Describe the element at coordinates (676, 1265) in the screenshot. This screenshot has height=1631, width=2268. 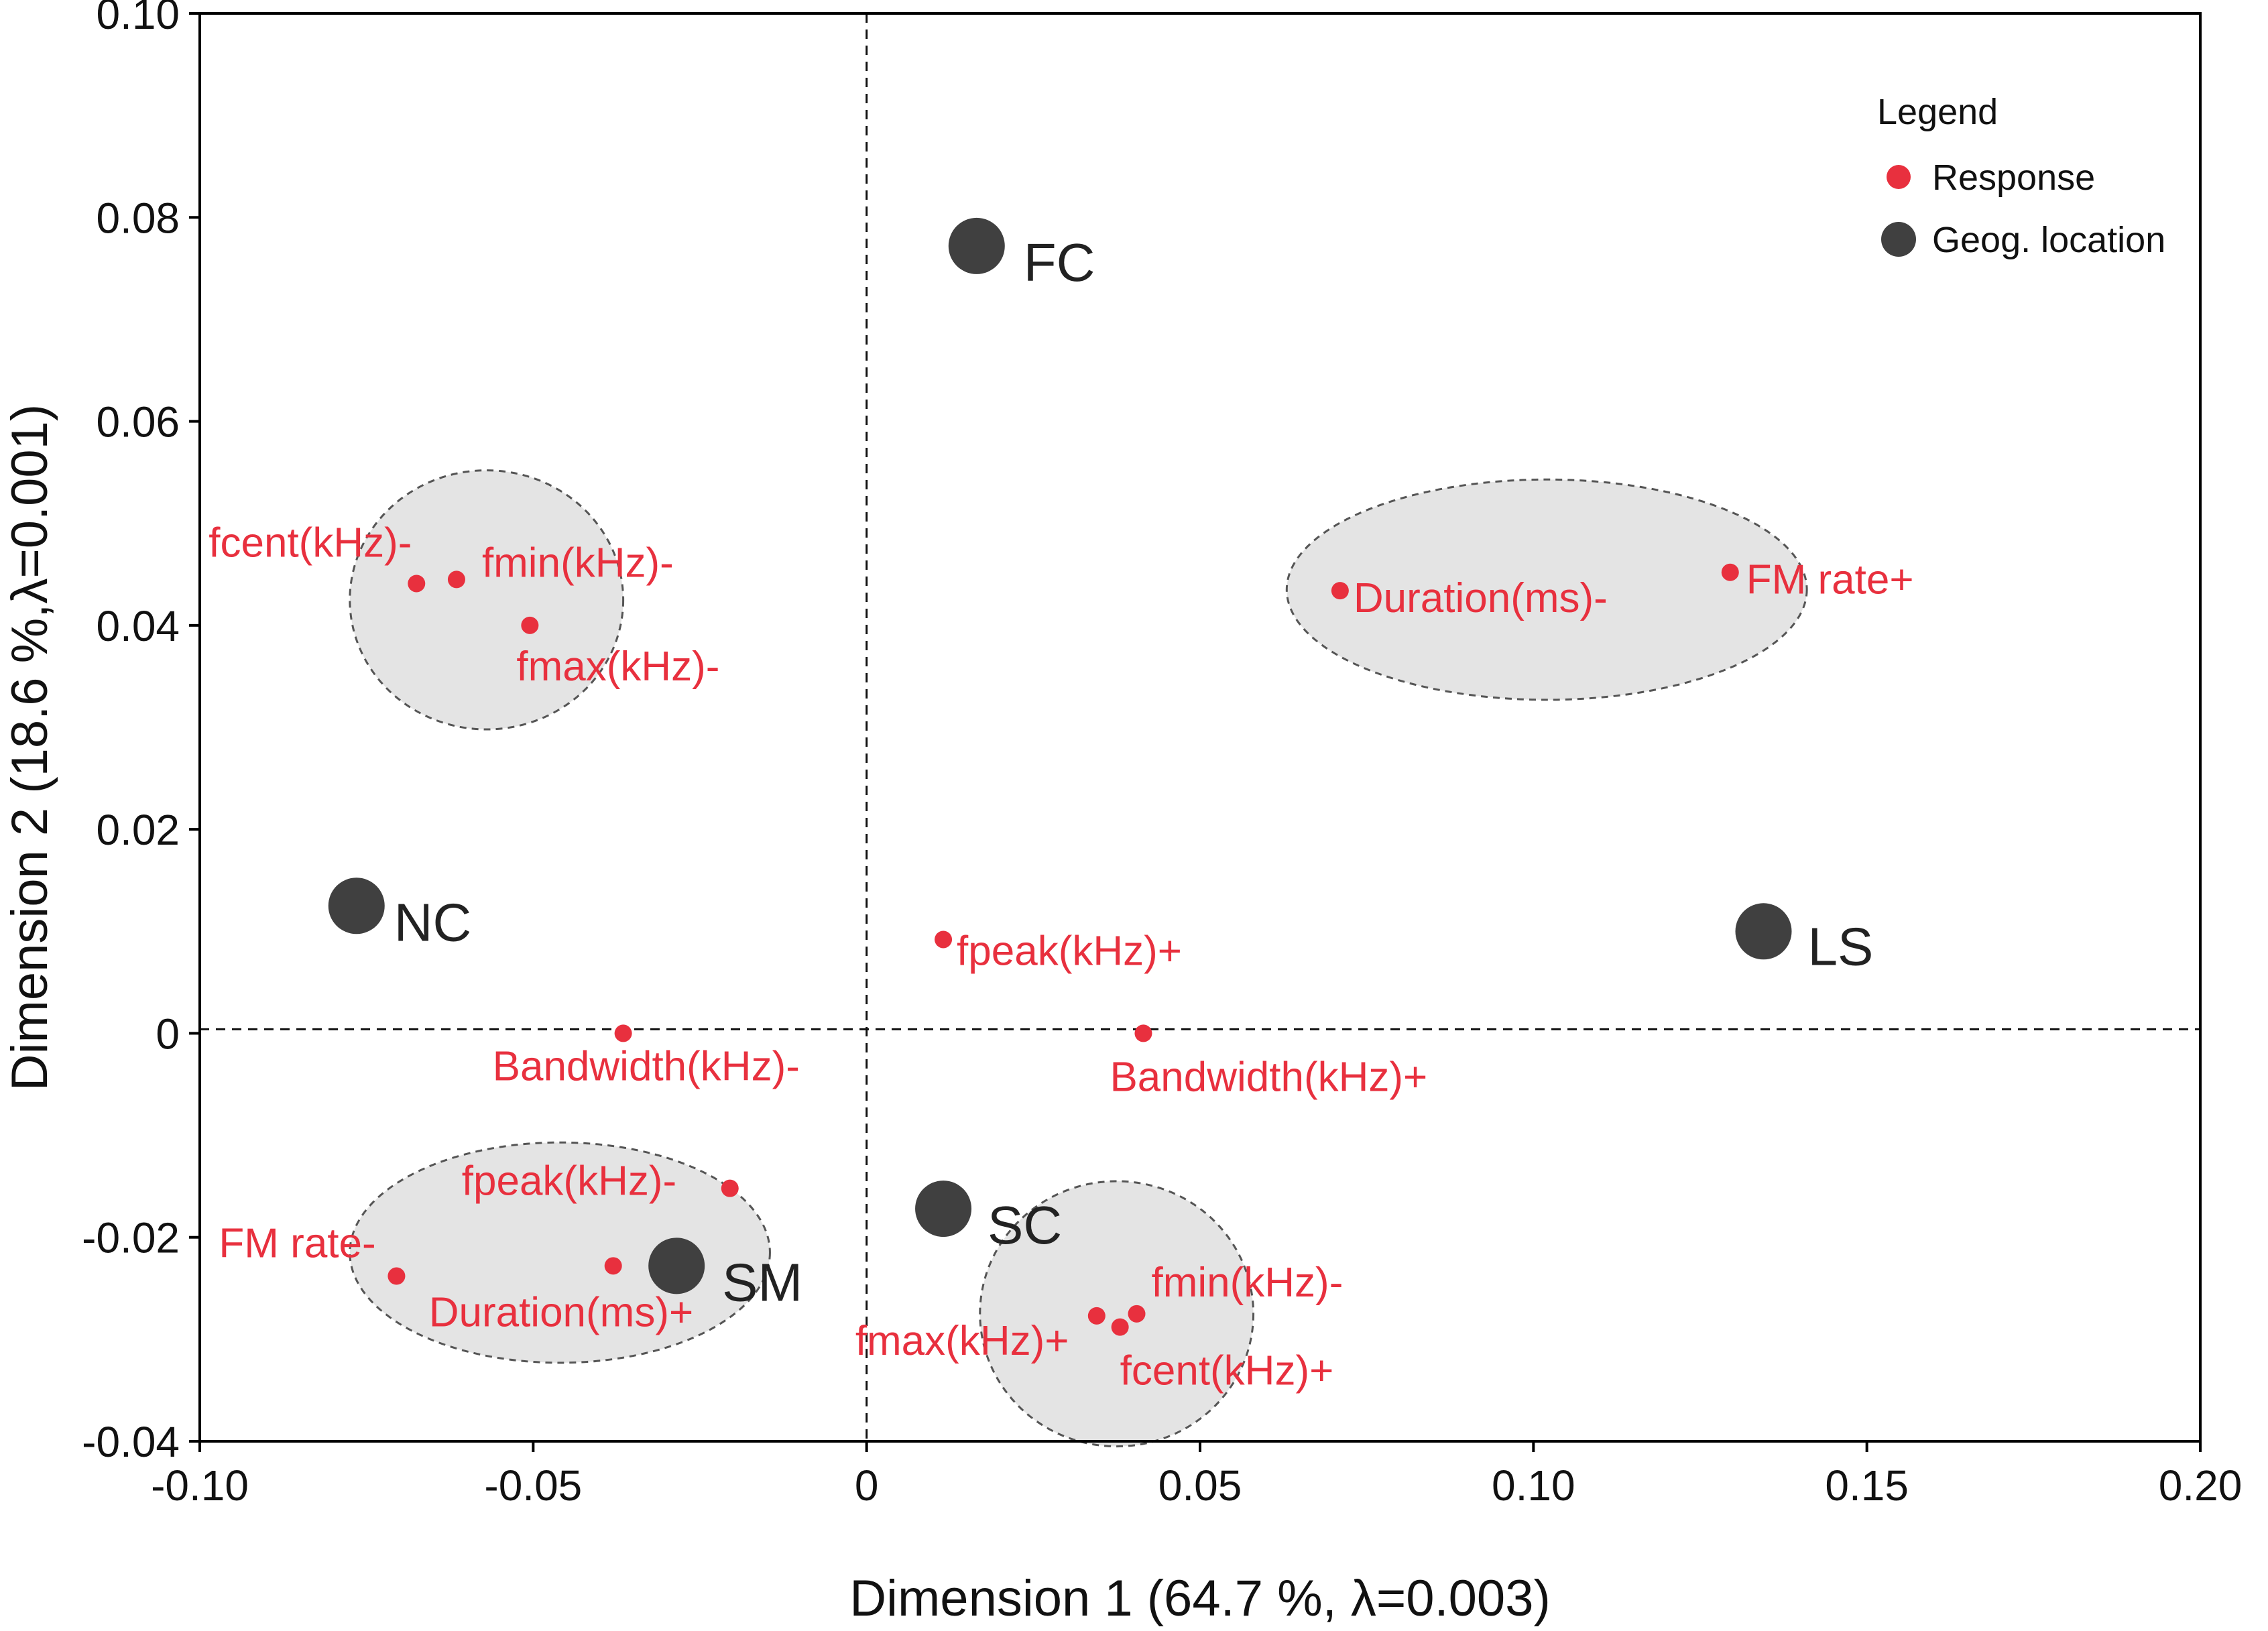
I see `location-point-sm` at that location.